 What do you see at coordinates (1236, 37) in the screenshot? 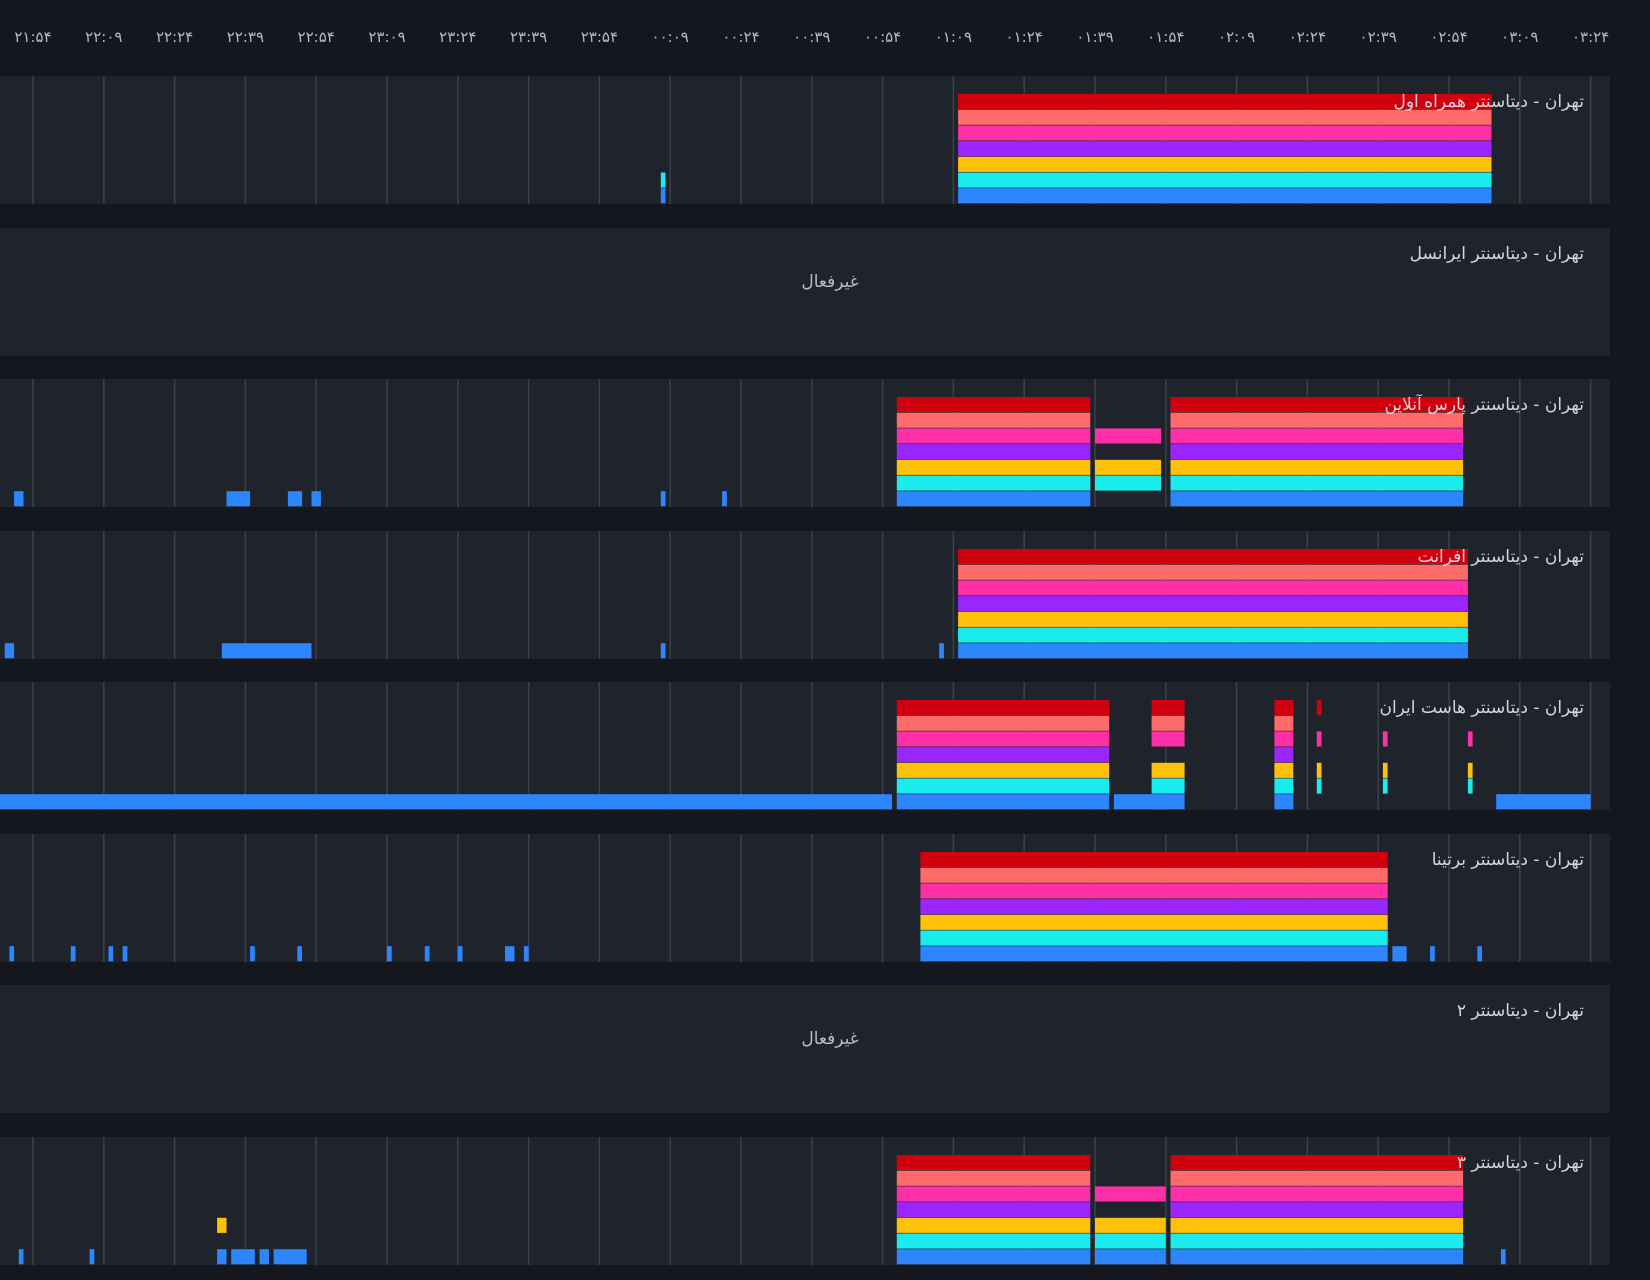
I see `time-tick-label: ۰۲:۰۹` at bounding box center [1236, 37].